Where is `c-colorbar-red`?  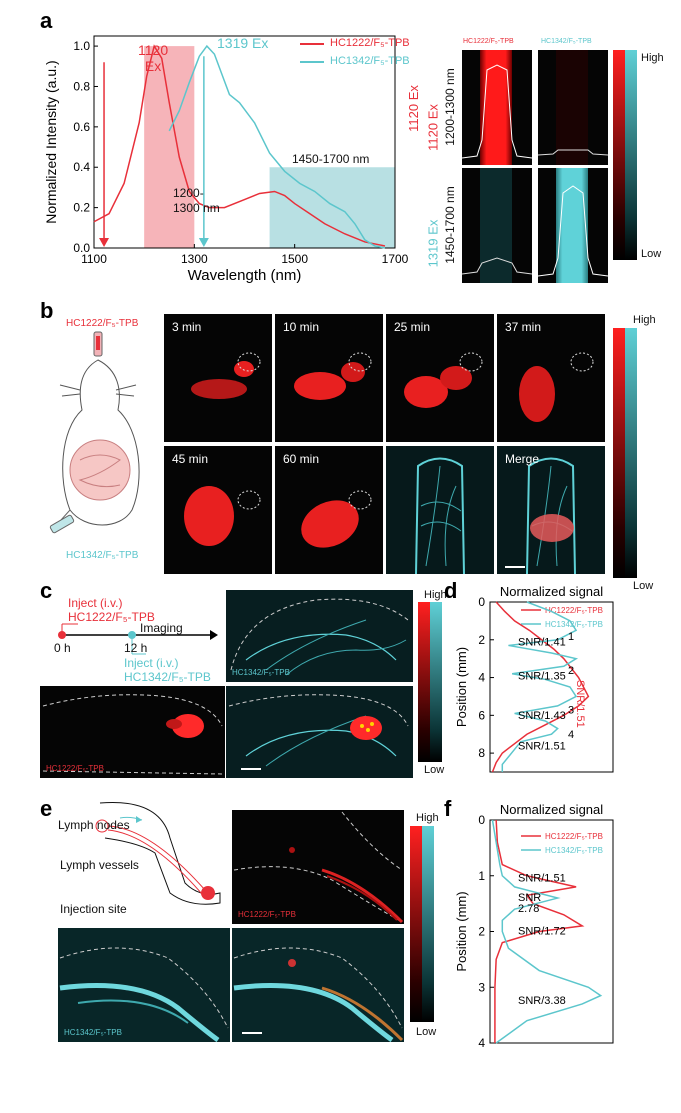
c-colorbar-red is located at coordinates (424, 682).